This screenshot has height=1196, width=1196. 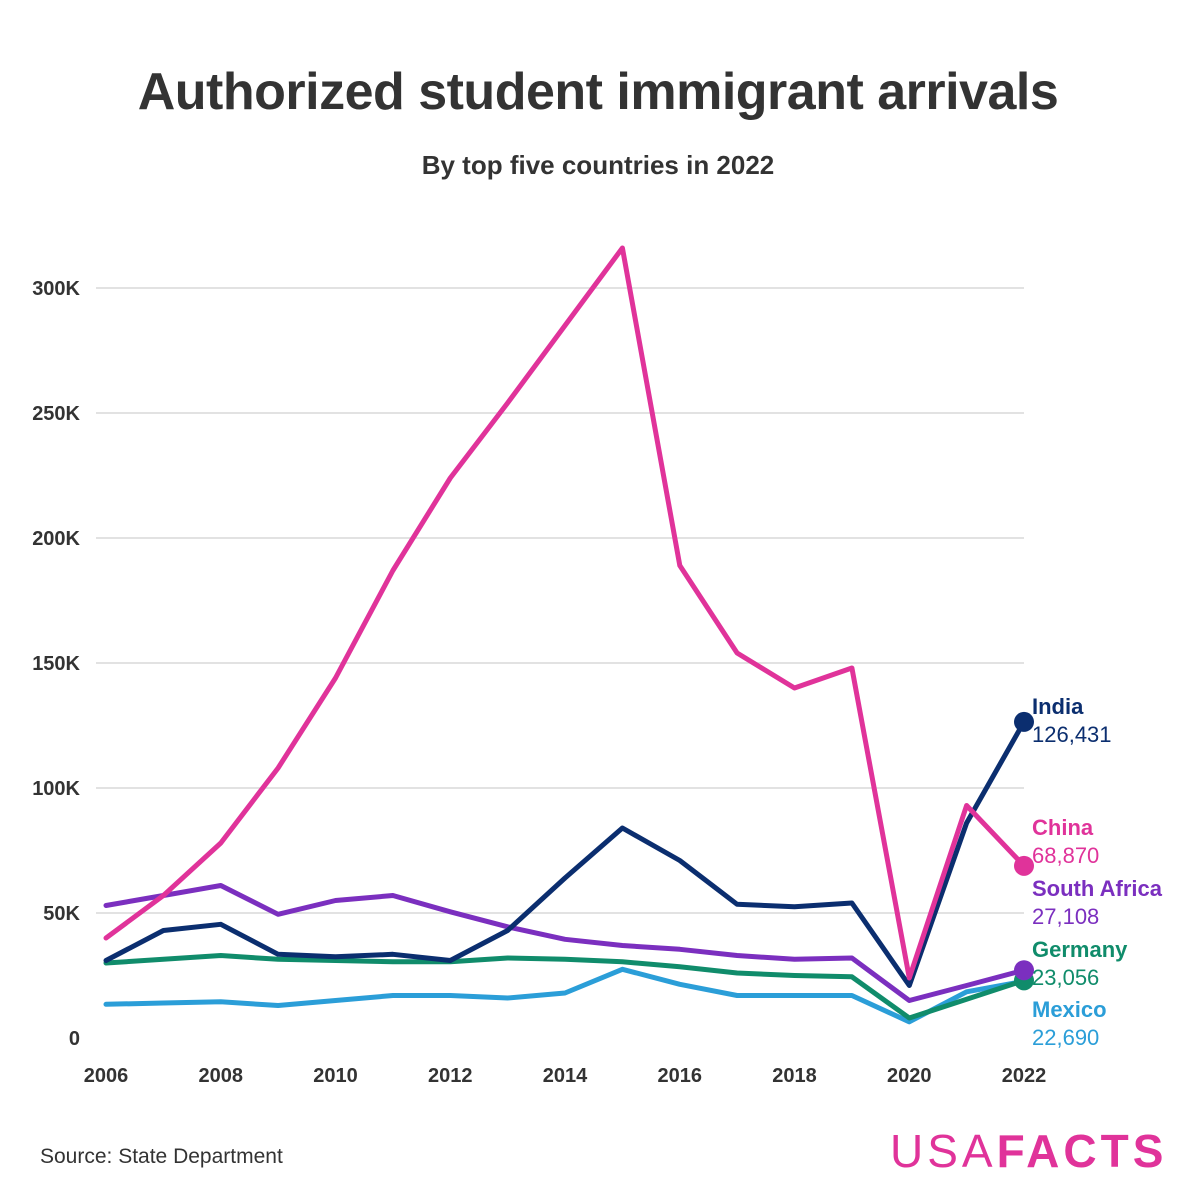 What do you see at coordinates (943, 1151) in the screenshot?
I see `logo-part-usa: USA` at bounding box center [943, 1151].